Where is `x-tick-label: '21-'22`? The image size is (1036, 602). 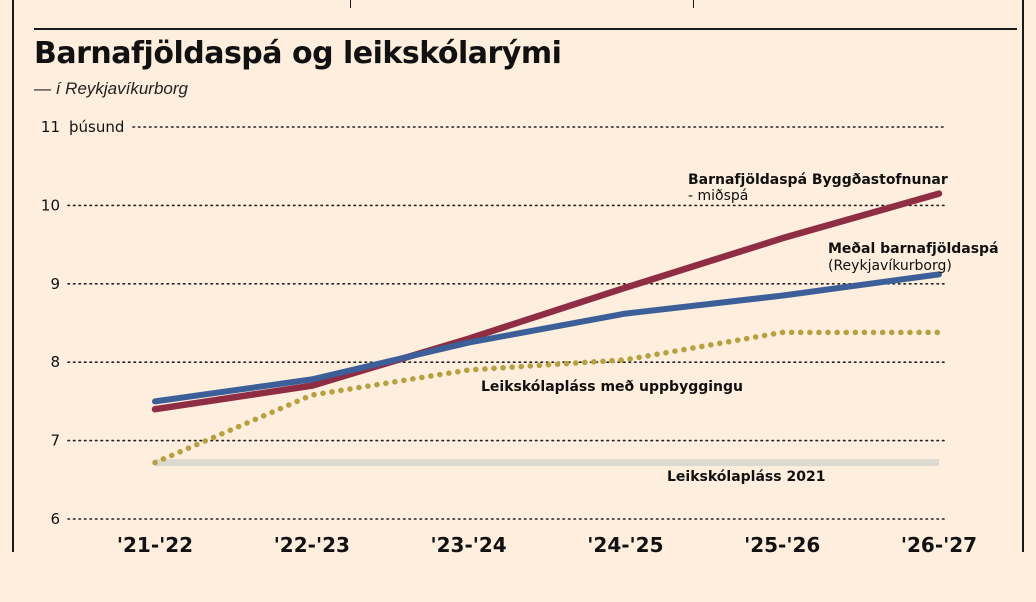 x-tick-label: '21-'22 is located at coordinates (155, 545).